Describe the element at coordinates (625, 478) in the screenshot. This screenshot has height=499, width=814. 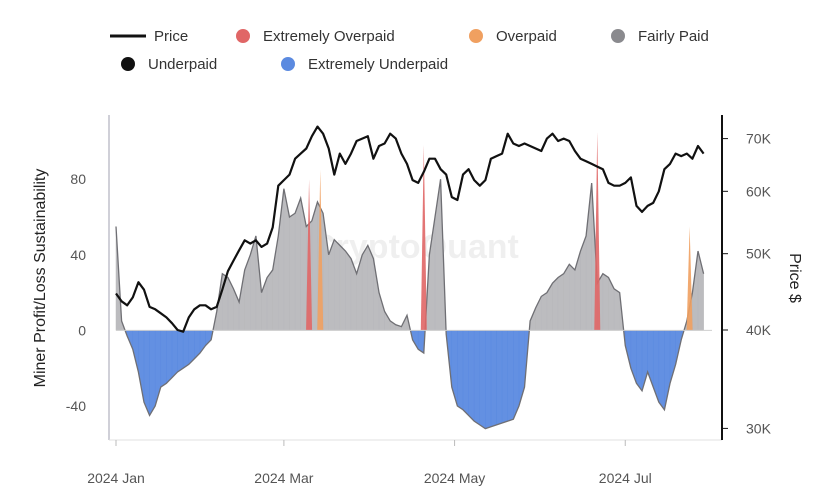
I see `x-tick-label: 2024 Jul` at that location.